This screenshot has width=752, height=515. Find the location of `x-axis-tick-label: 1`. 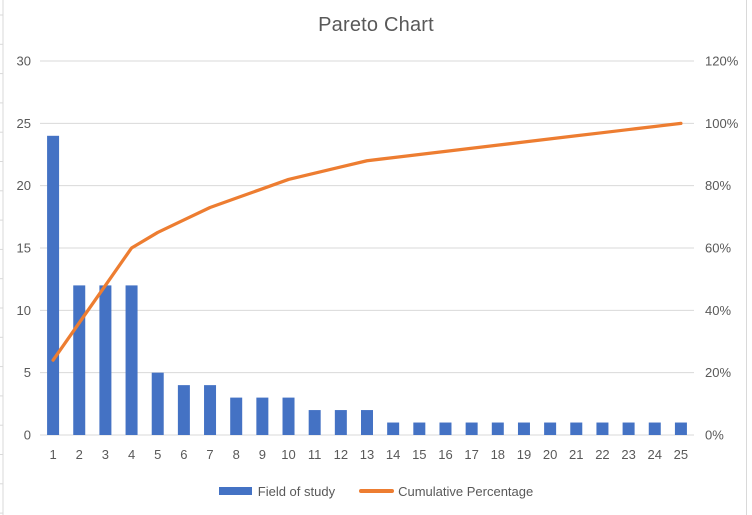

x-axis-tick-label: 1 is located at coordinates (52, 454).